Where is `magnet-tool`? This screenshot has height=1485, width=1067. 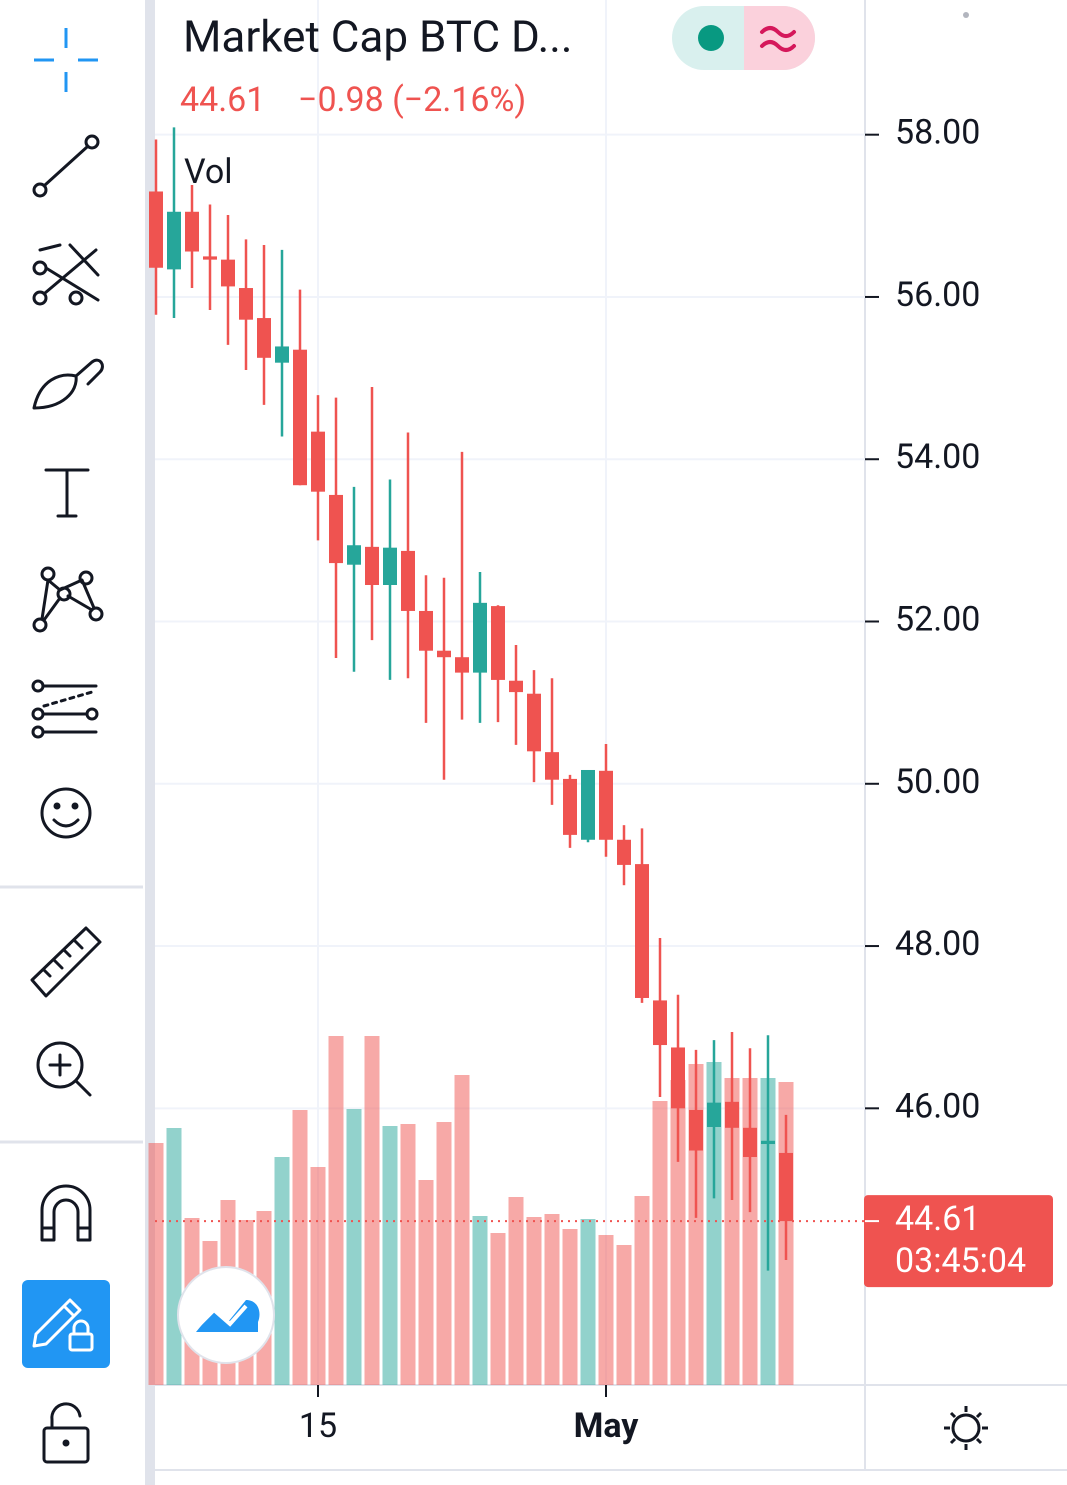
magnet-tool is located at coordinates (66, 1213).